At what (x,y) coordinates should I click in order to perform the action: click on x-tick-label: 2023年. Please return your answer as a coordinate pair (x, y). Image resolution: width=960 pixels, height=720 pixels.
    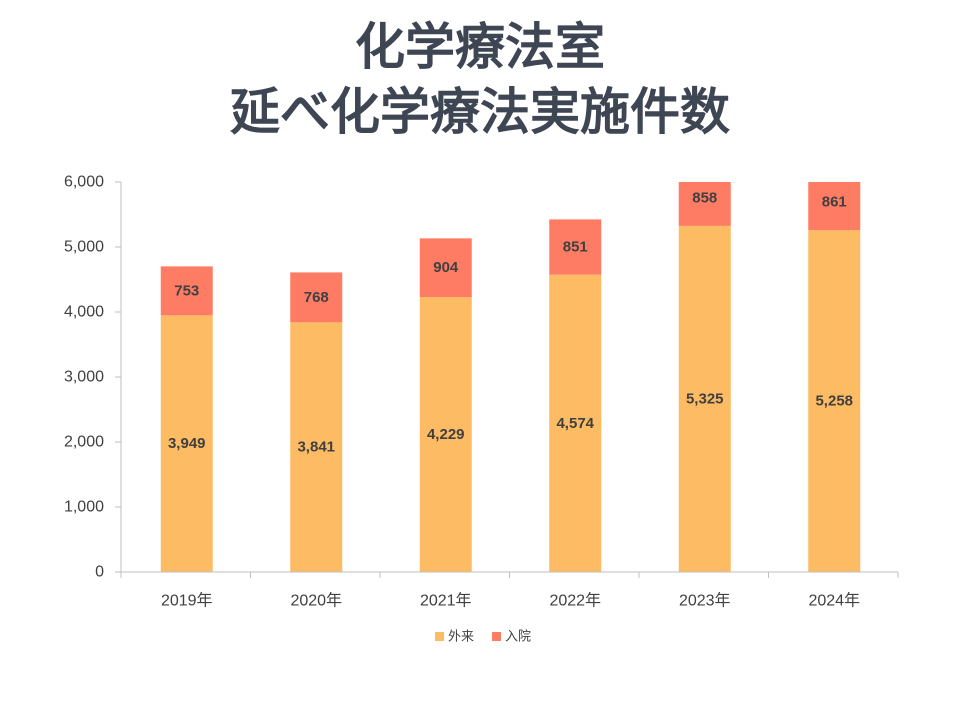
    Looking at the image, I should click on (705, 601).